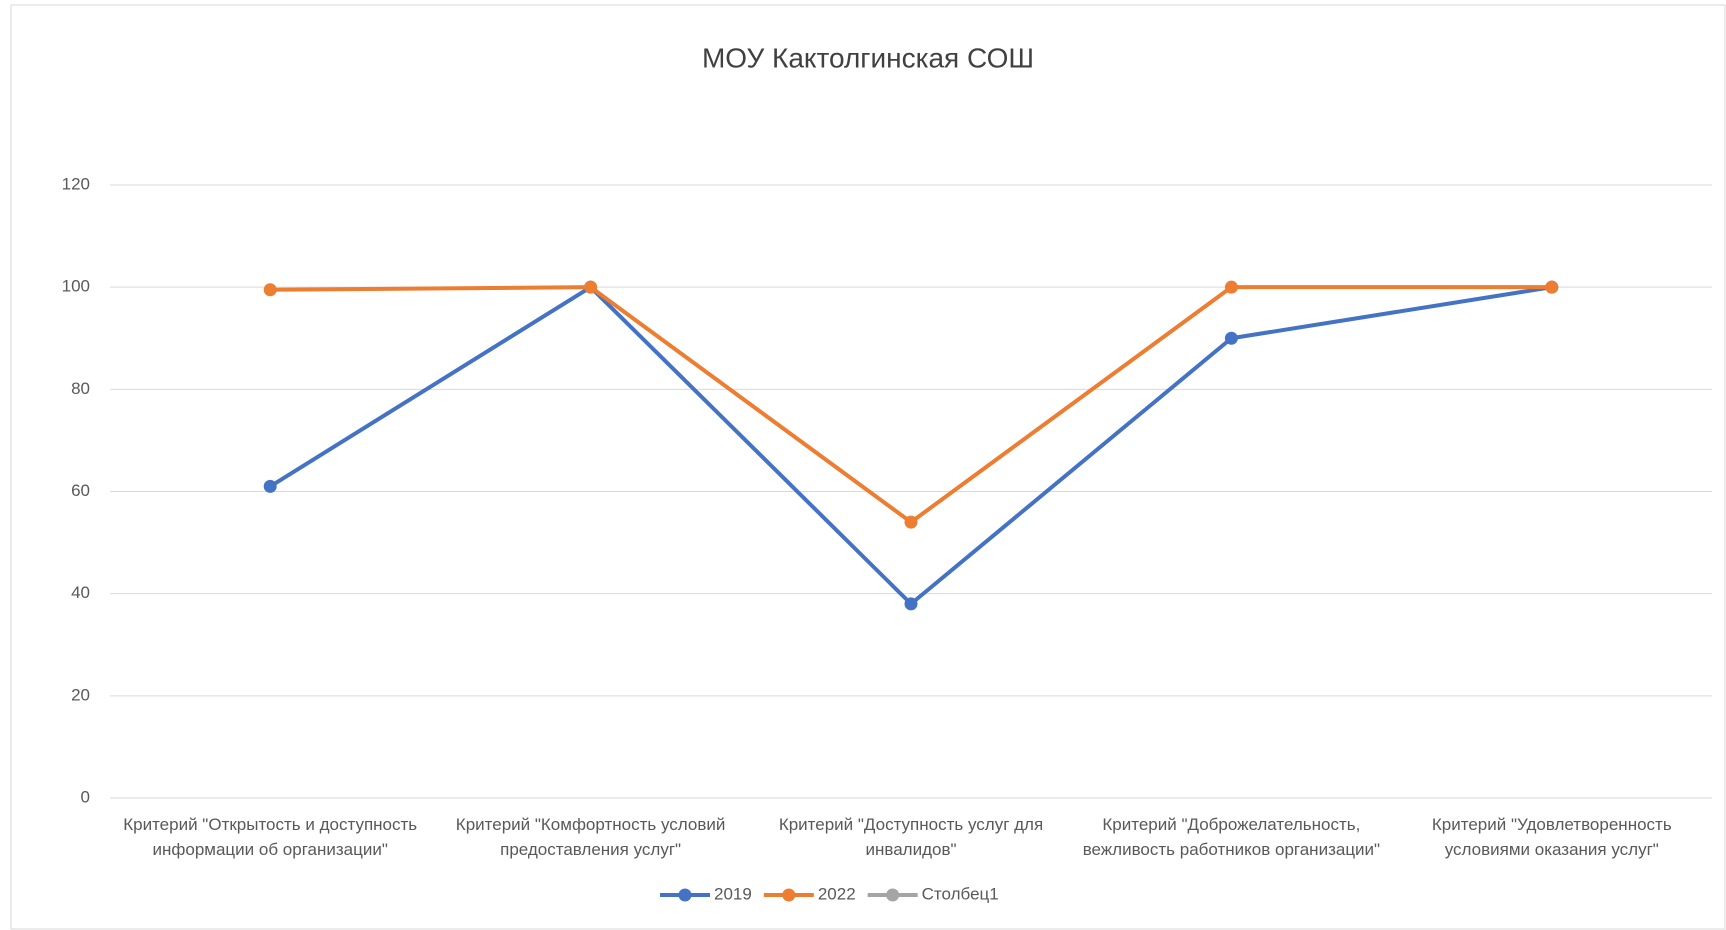  What do you see at coordinates (868, 57) in the screenshot?
I see `chart-title: МОУ Кактолгинская СОШ` at bounding box center [868, 57].